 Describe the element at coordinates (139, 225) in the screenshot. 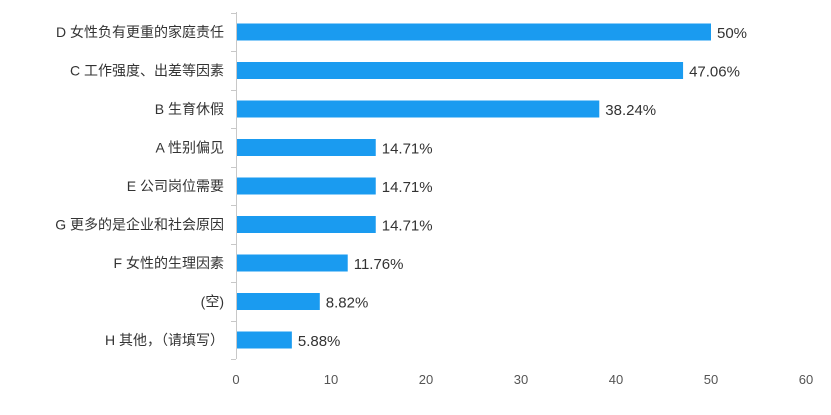

I see `category-label: G 更多的是企业和社会原因` at that location.